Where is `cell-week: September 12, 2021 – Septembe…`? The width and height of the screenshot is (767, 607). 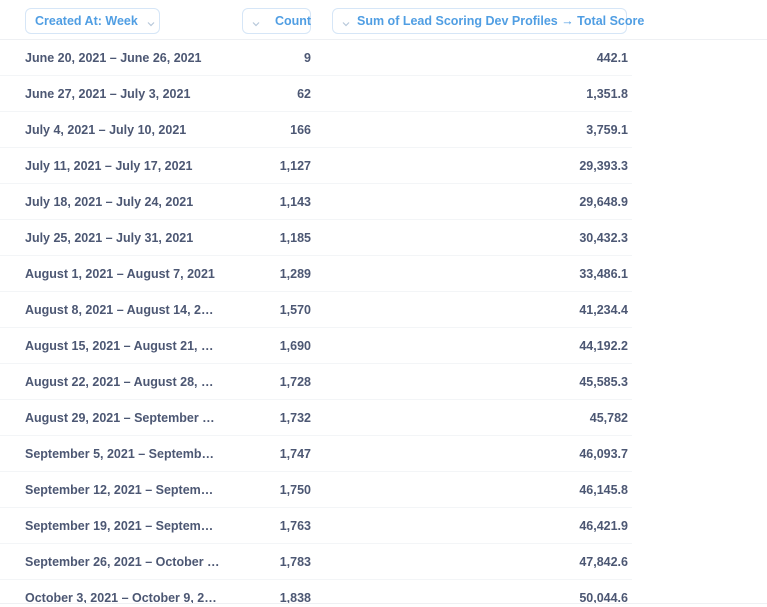
cell-week: September 12, 2021 – Septembe… is located at coordinates (122, 490).